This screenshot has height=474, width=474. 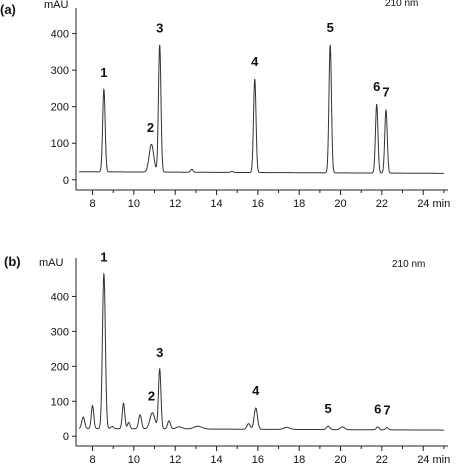 I want to click on panel-b-x-tick-label: 14, so click(x=216, y=460).